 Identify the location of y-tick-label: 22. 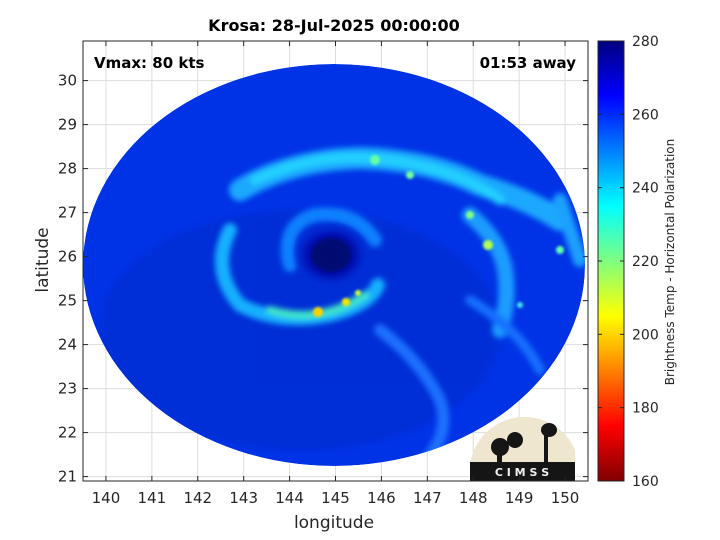
(67, 433).